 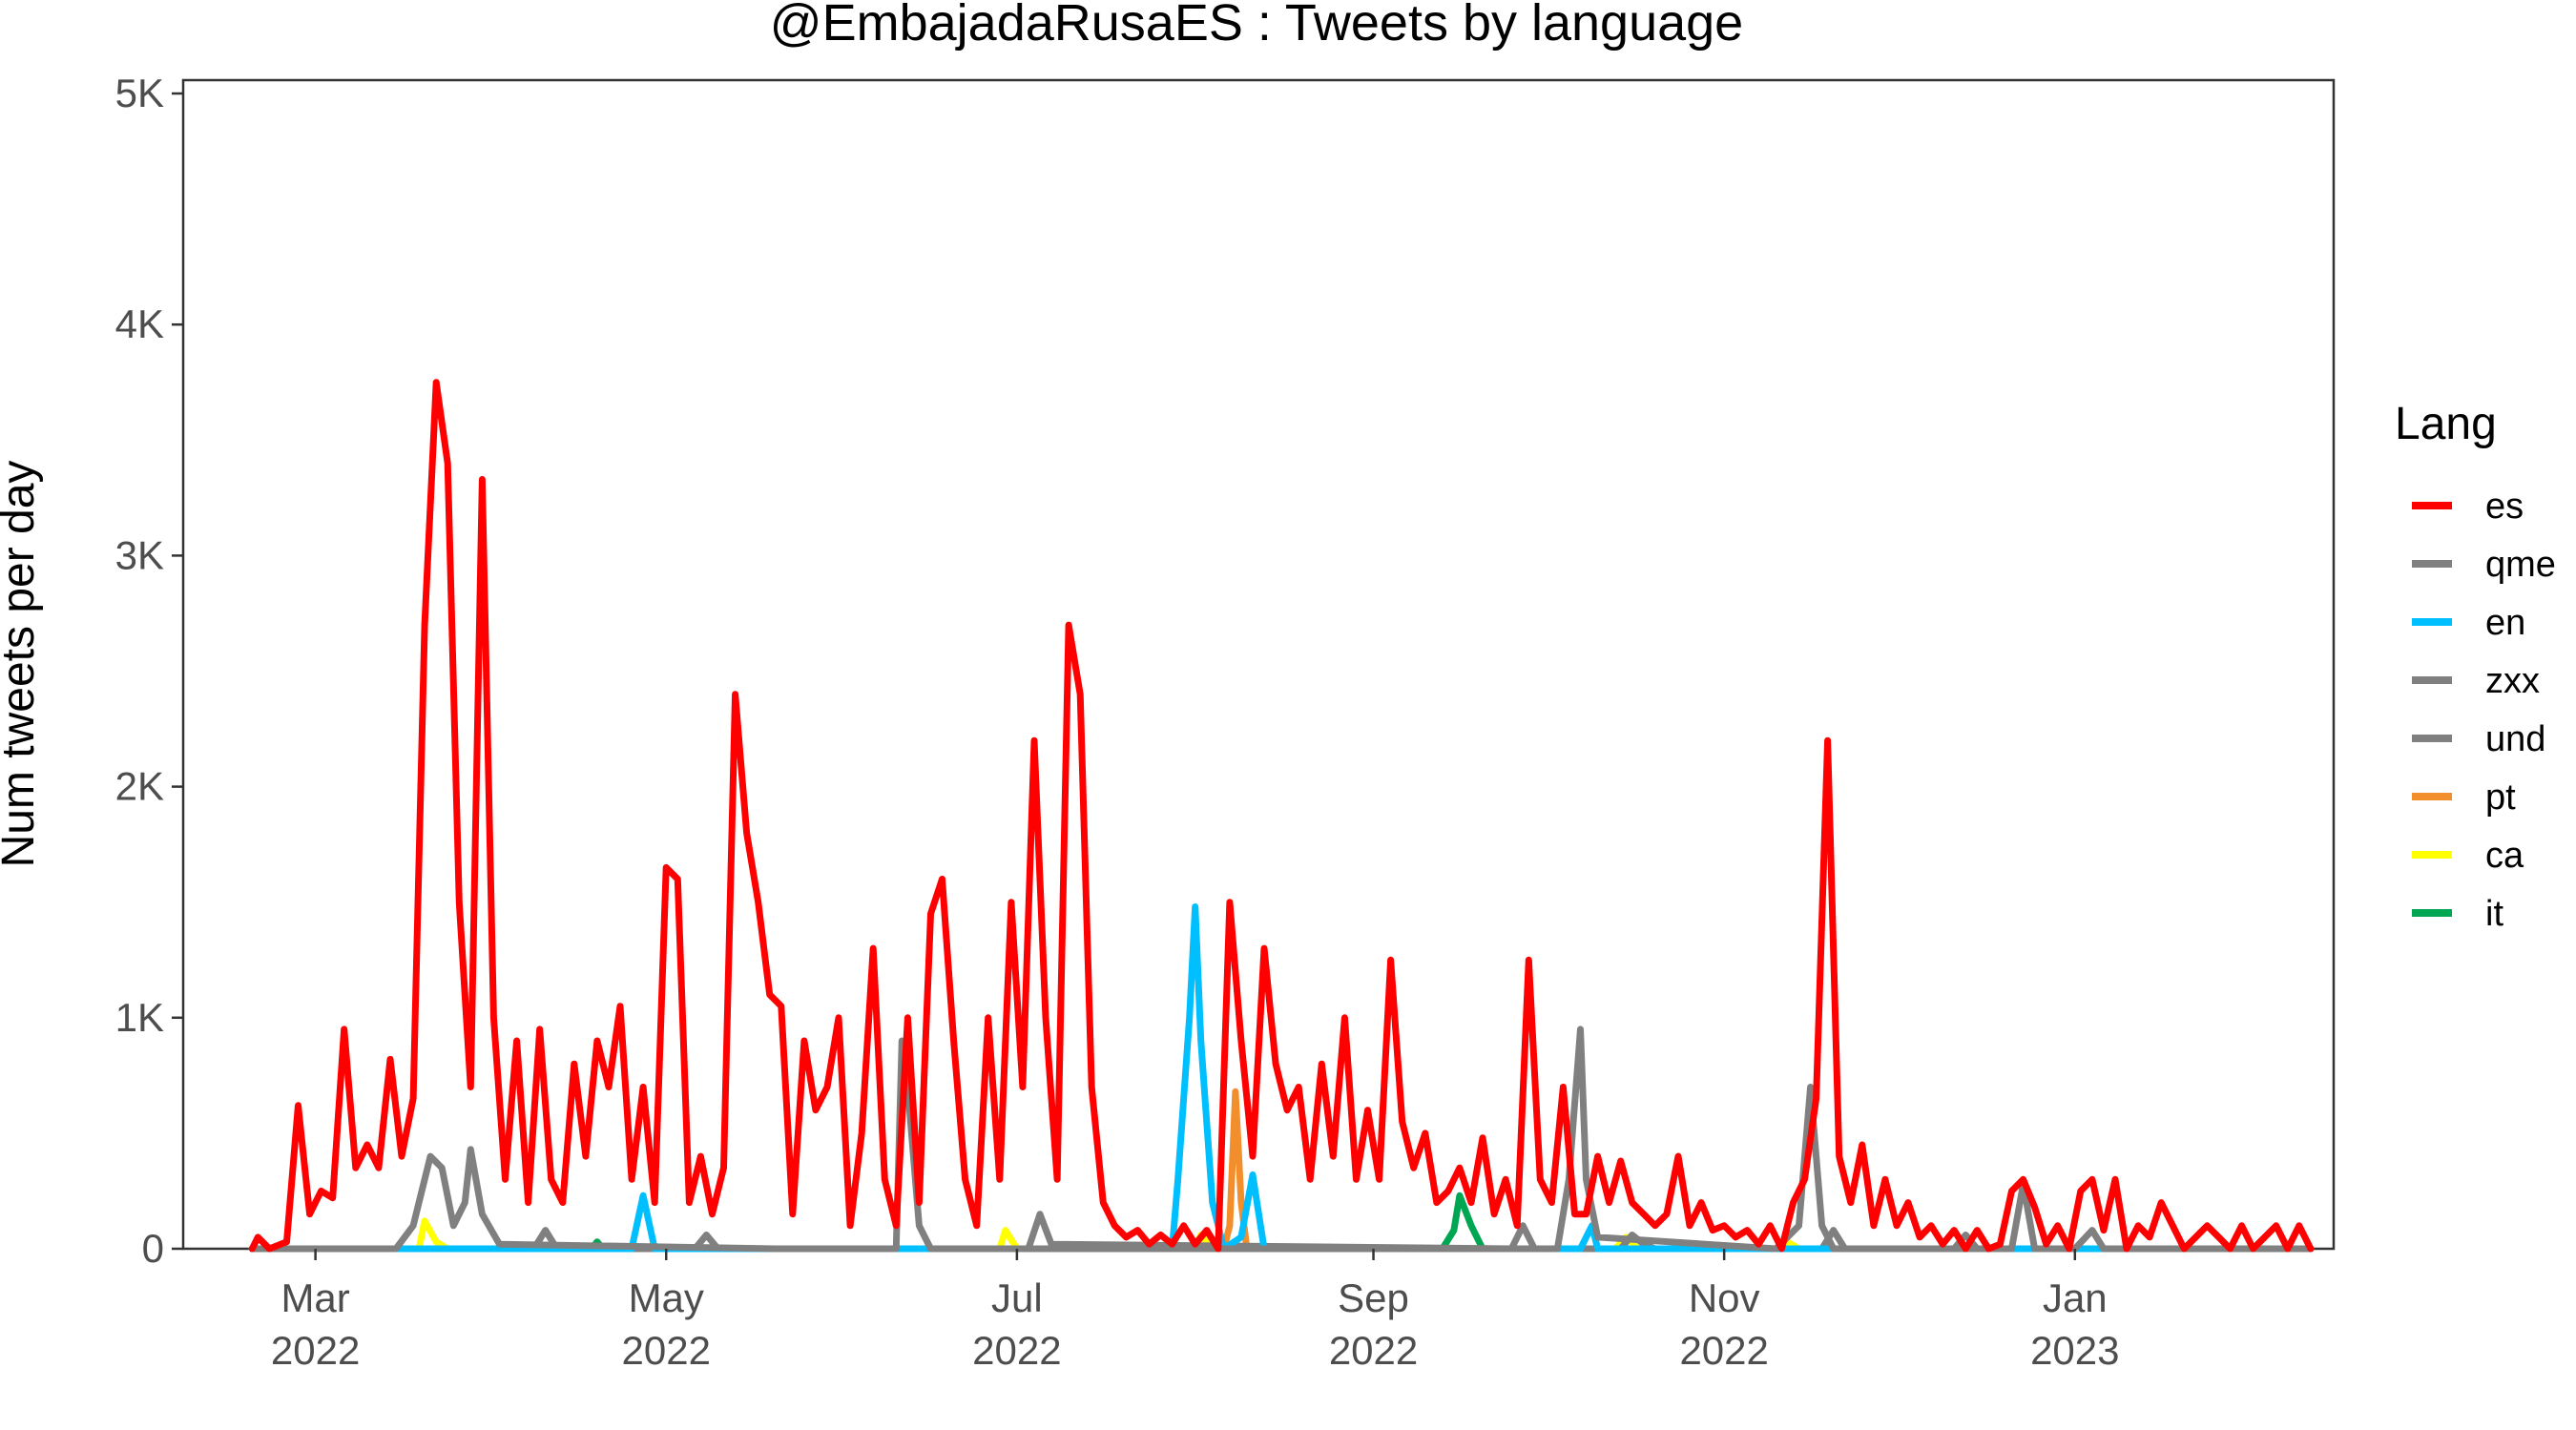 I want to click on legend-label-es: es, so click(x=2504, y=507).